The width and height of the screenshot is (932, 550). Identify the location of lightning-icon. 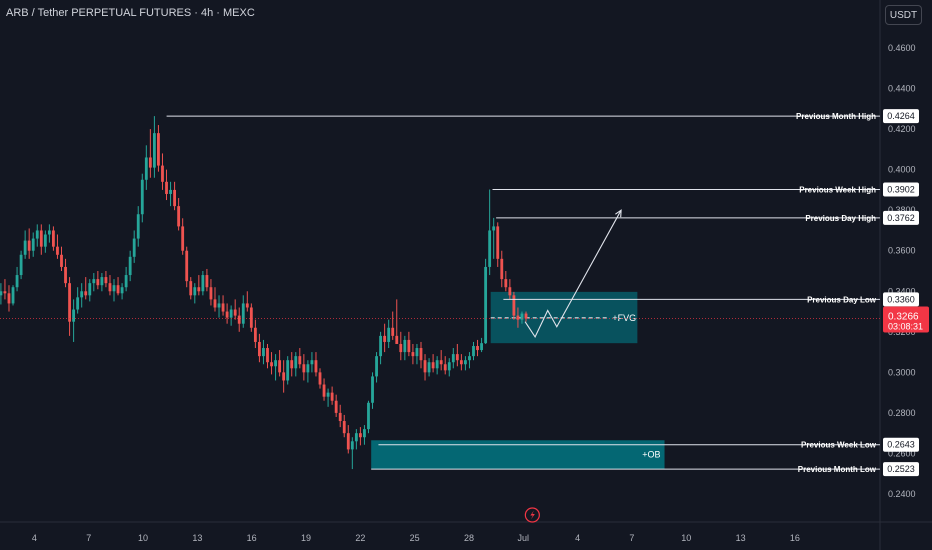
(532, 515).